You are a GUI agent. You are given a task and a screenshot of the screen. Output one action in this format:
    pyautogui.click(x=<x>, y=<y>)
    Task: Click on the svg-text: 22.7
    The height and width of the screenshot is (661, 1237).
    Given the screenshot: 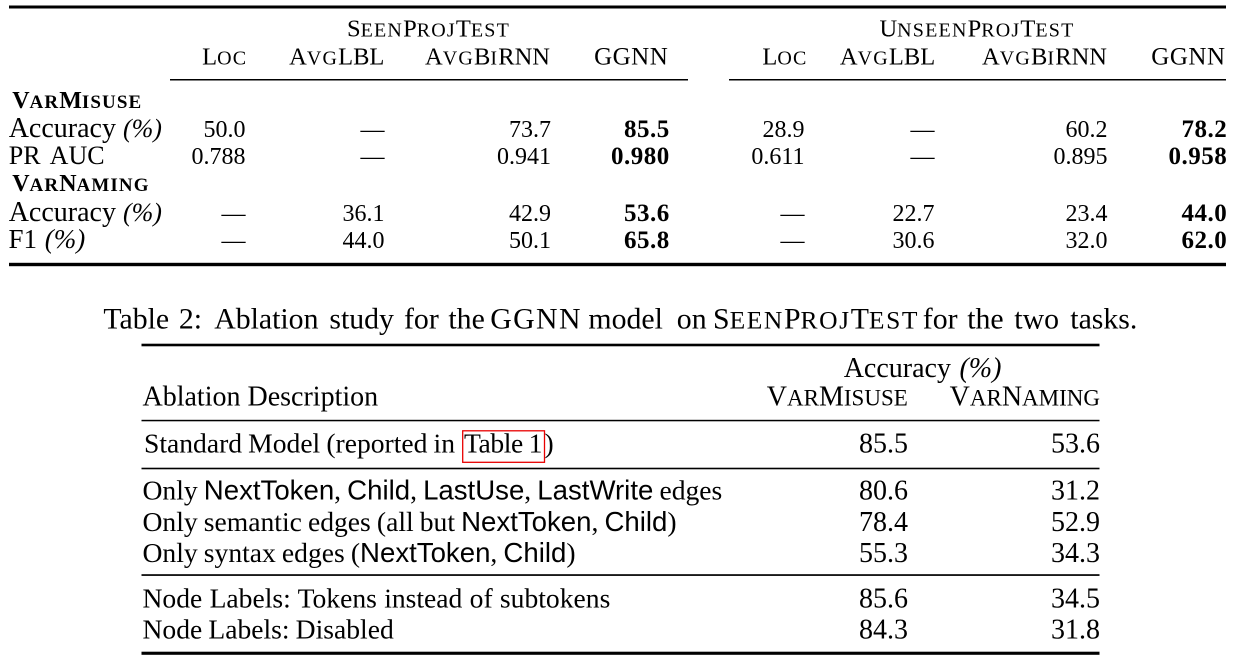 What is the action you would take?
    pyautogui.click(x=914, y=214)
    